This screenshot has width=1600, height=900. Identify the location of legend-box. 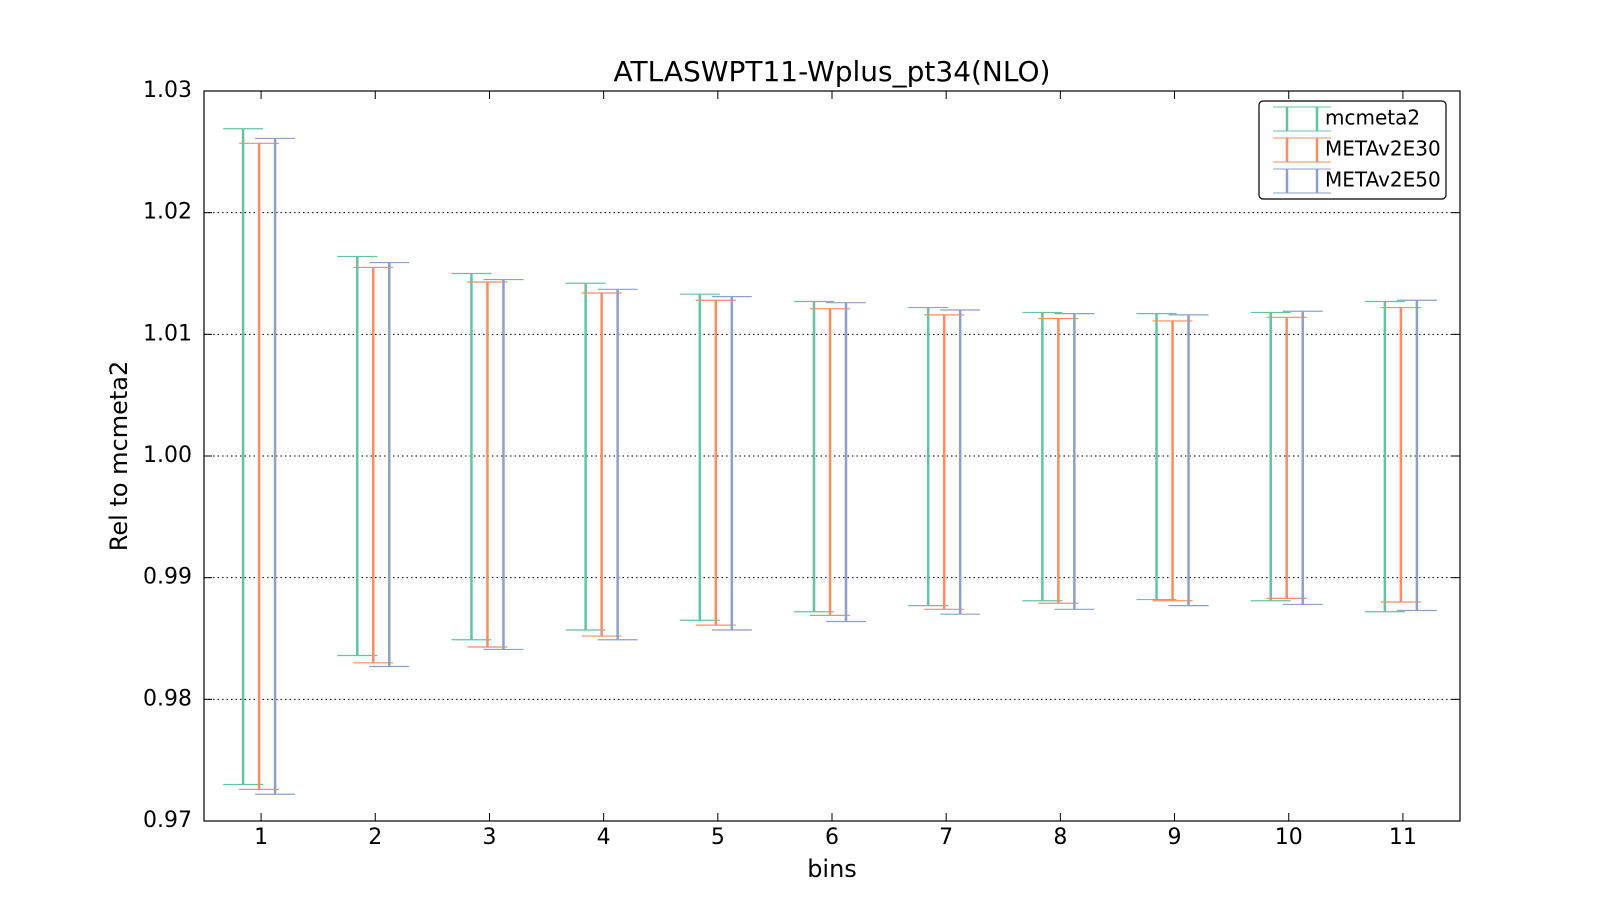
(1352, 150).